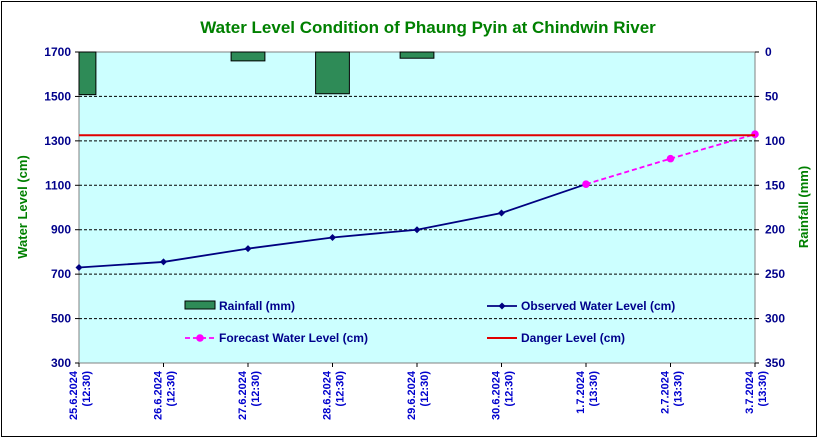  What do you see at coordinates (159, 395) in the screenshot?
I see `x-tick-date: 26.6.2024` at bounding box center [159, 395].